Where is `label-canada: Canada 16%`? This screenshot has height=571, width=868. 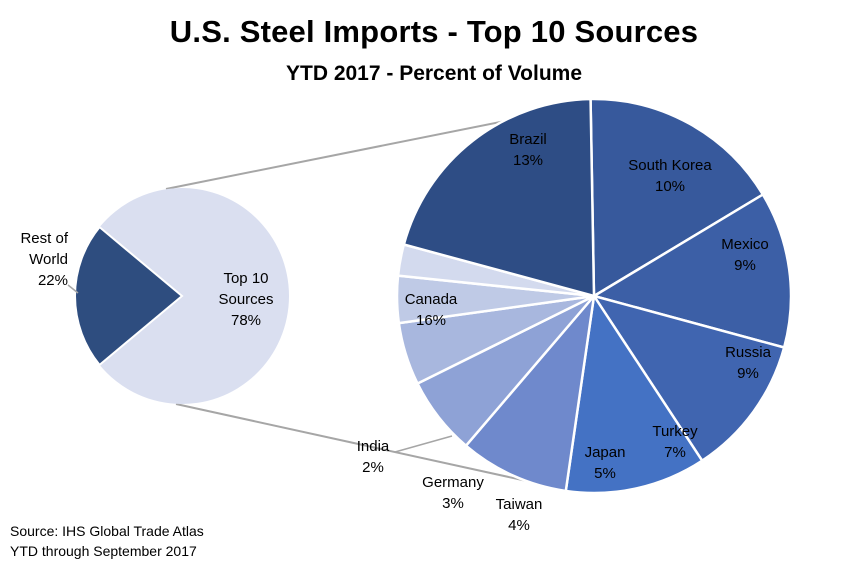 label-canada: Canada 16% is located at coordinates (431, 310).